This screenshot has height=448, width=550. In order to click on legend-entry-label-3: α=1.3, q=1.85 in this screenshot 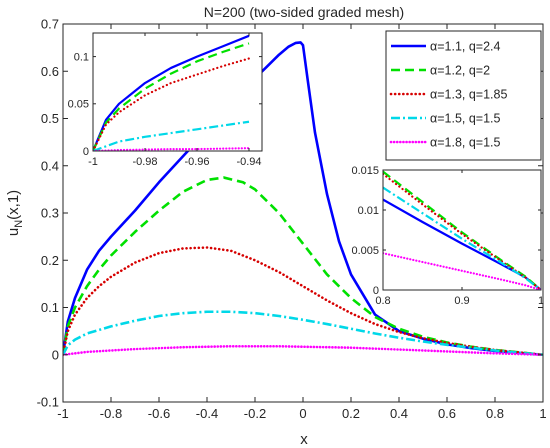, I will do `click(468, 95)`.